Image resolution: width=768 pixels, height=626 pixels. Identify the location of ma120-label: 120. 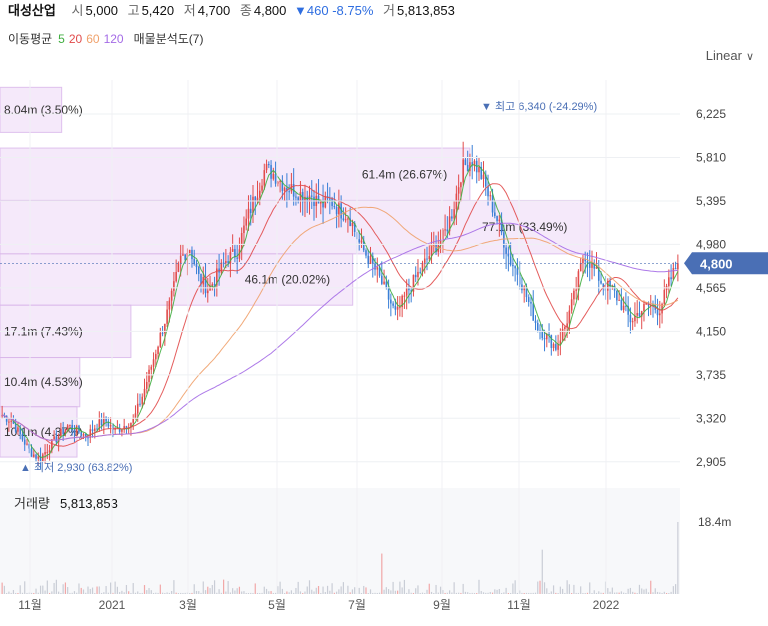
(113, 39).